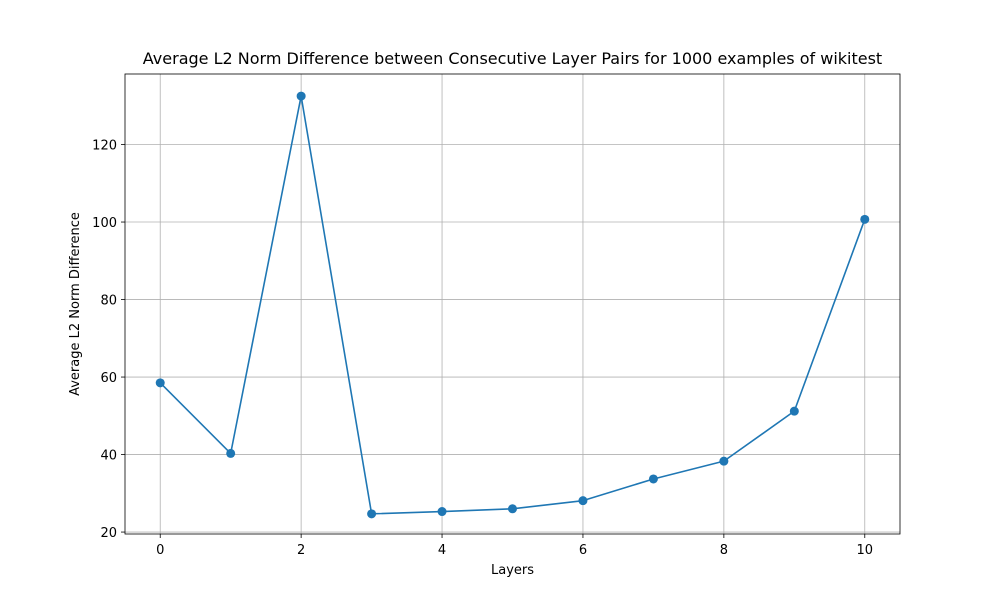 The width and height of the screenshot is (1000, 600). What do you see at coordinates (864, 550) in the screenshot?
I see `x-tick-label: 10` at bounding box center [864, 550].